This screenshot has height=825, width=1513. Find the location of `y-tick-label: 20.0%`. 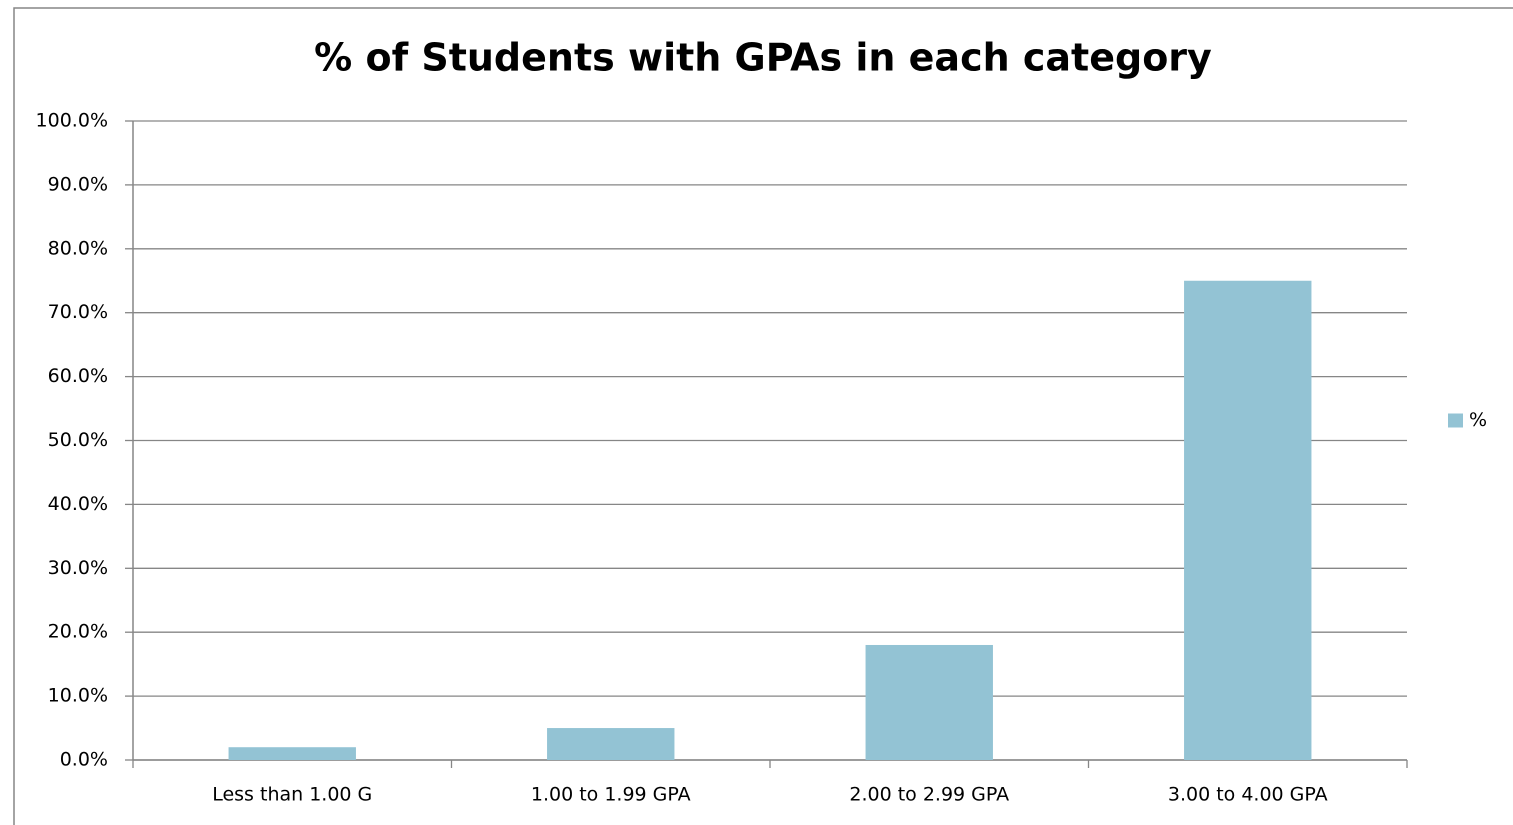

y-tick-label: 20.0% is located at coordinates (78, 632).